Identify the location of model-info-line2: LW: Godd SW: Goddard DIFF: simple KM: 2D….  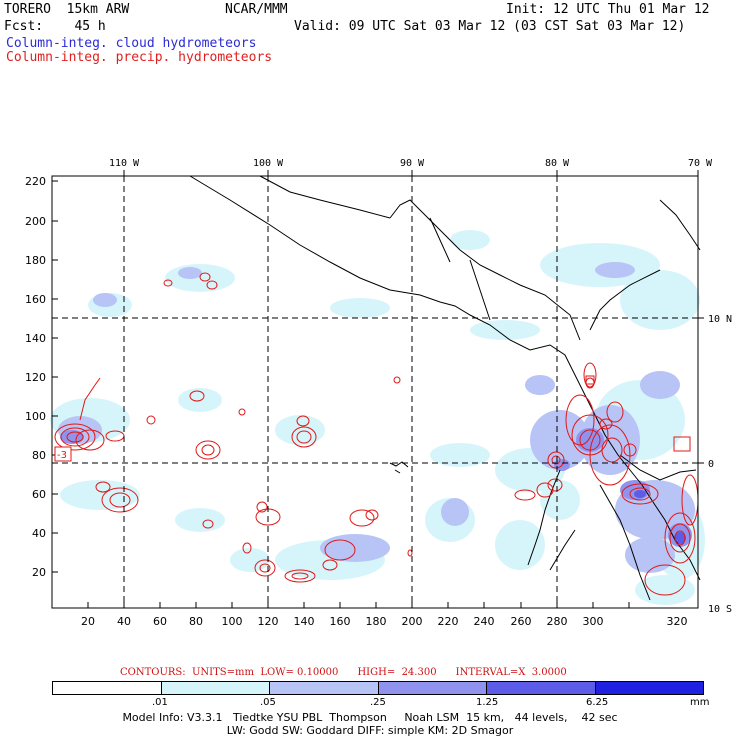
(370, 730).